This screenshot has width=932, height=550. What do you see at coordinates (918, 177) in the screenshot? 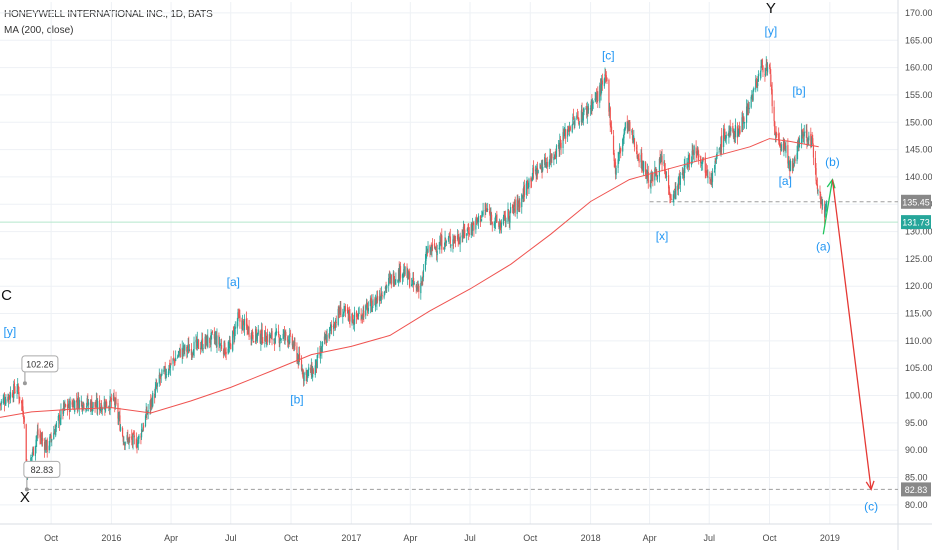
I see `price-tick-label: 140.00` at bounding box center [918, 177].